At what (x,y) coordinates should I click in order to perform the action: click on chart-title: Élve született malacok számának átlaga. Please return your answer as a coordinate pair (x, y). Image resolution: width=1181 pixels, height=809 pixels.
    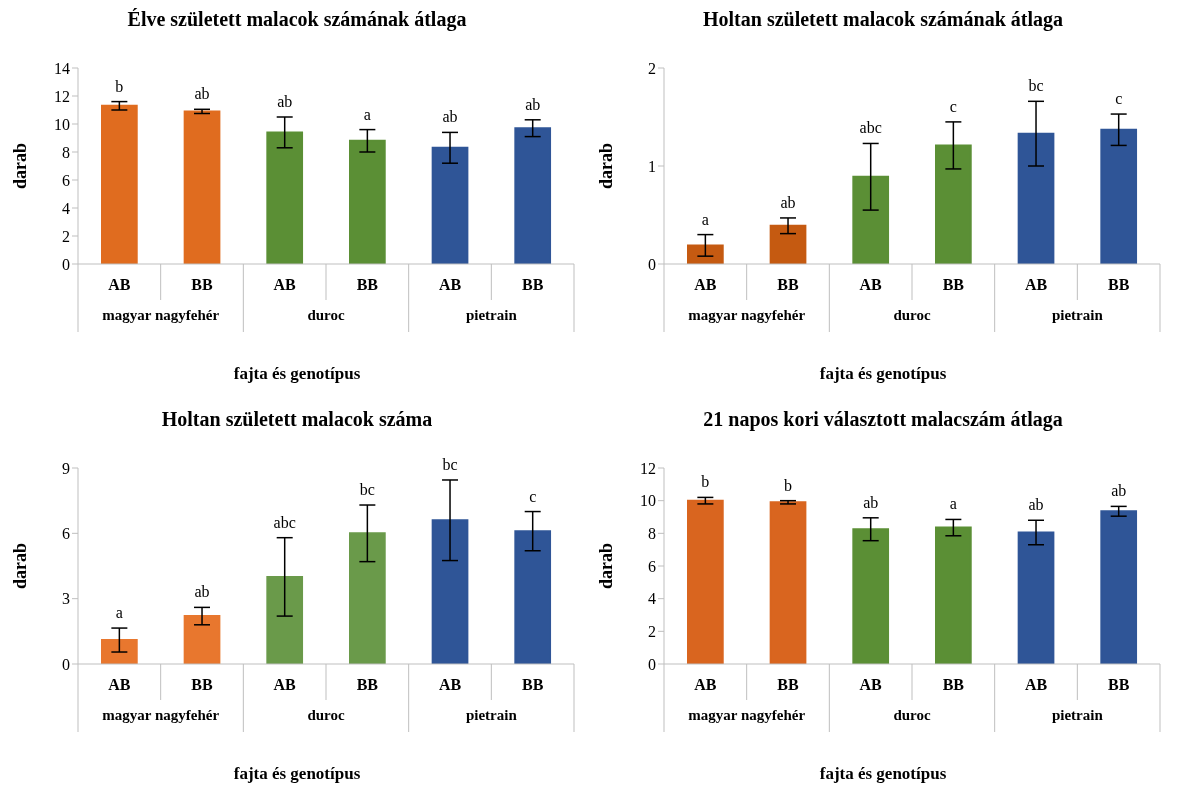
    Looking at the image, I should click on (297, 20).